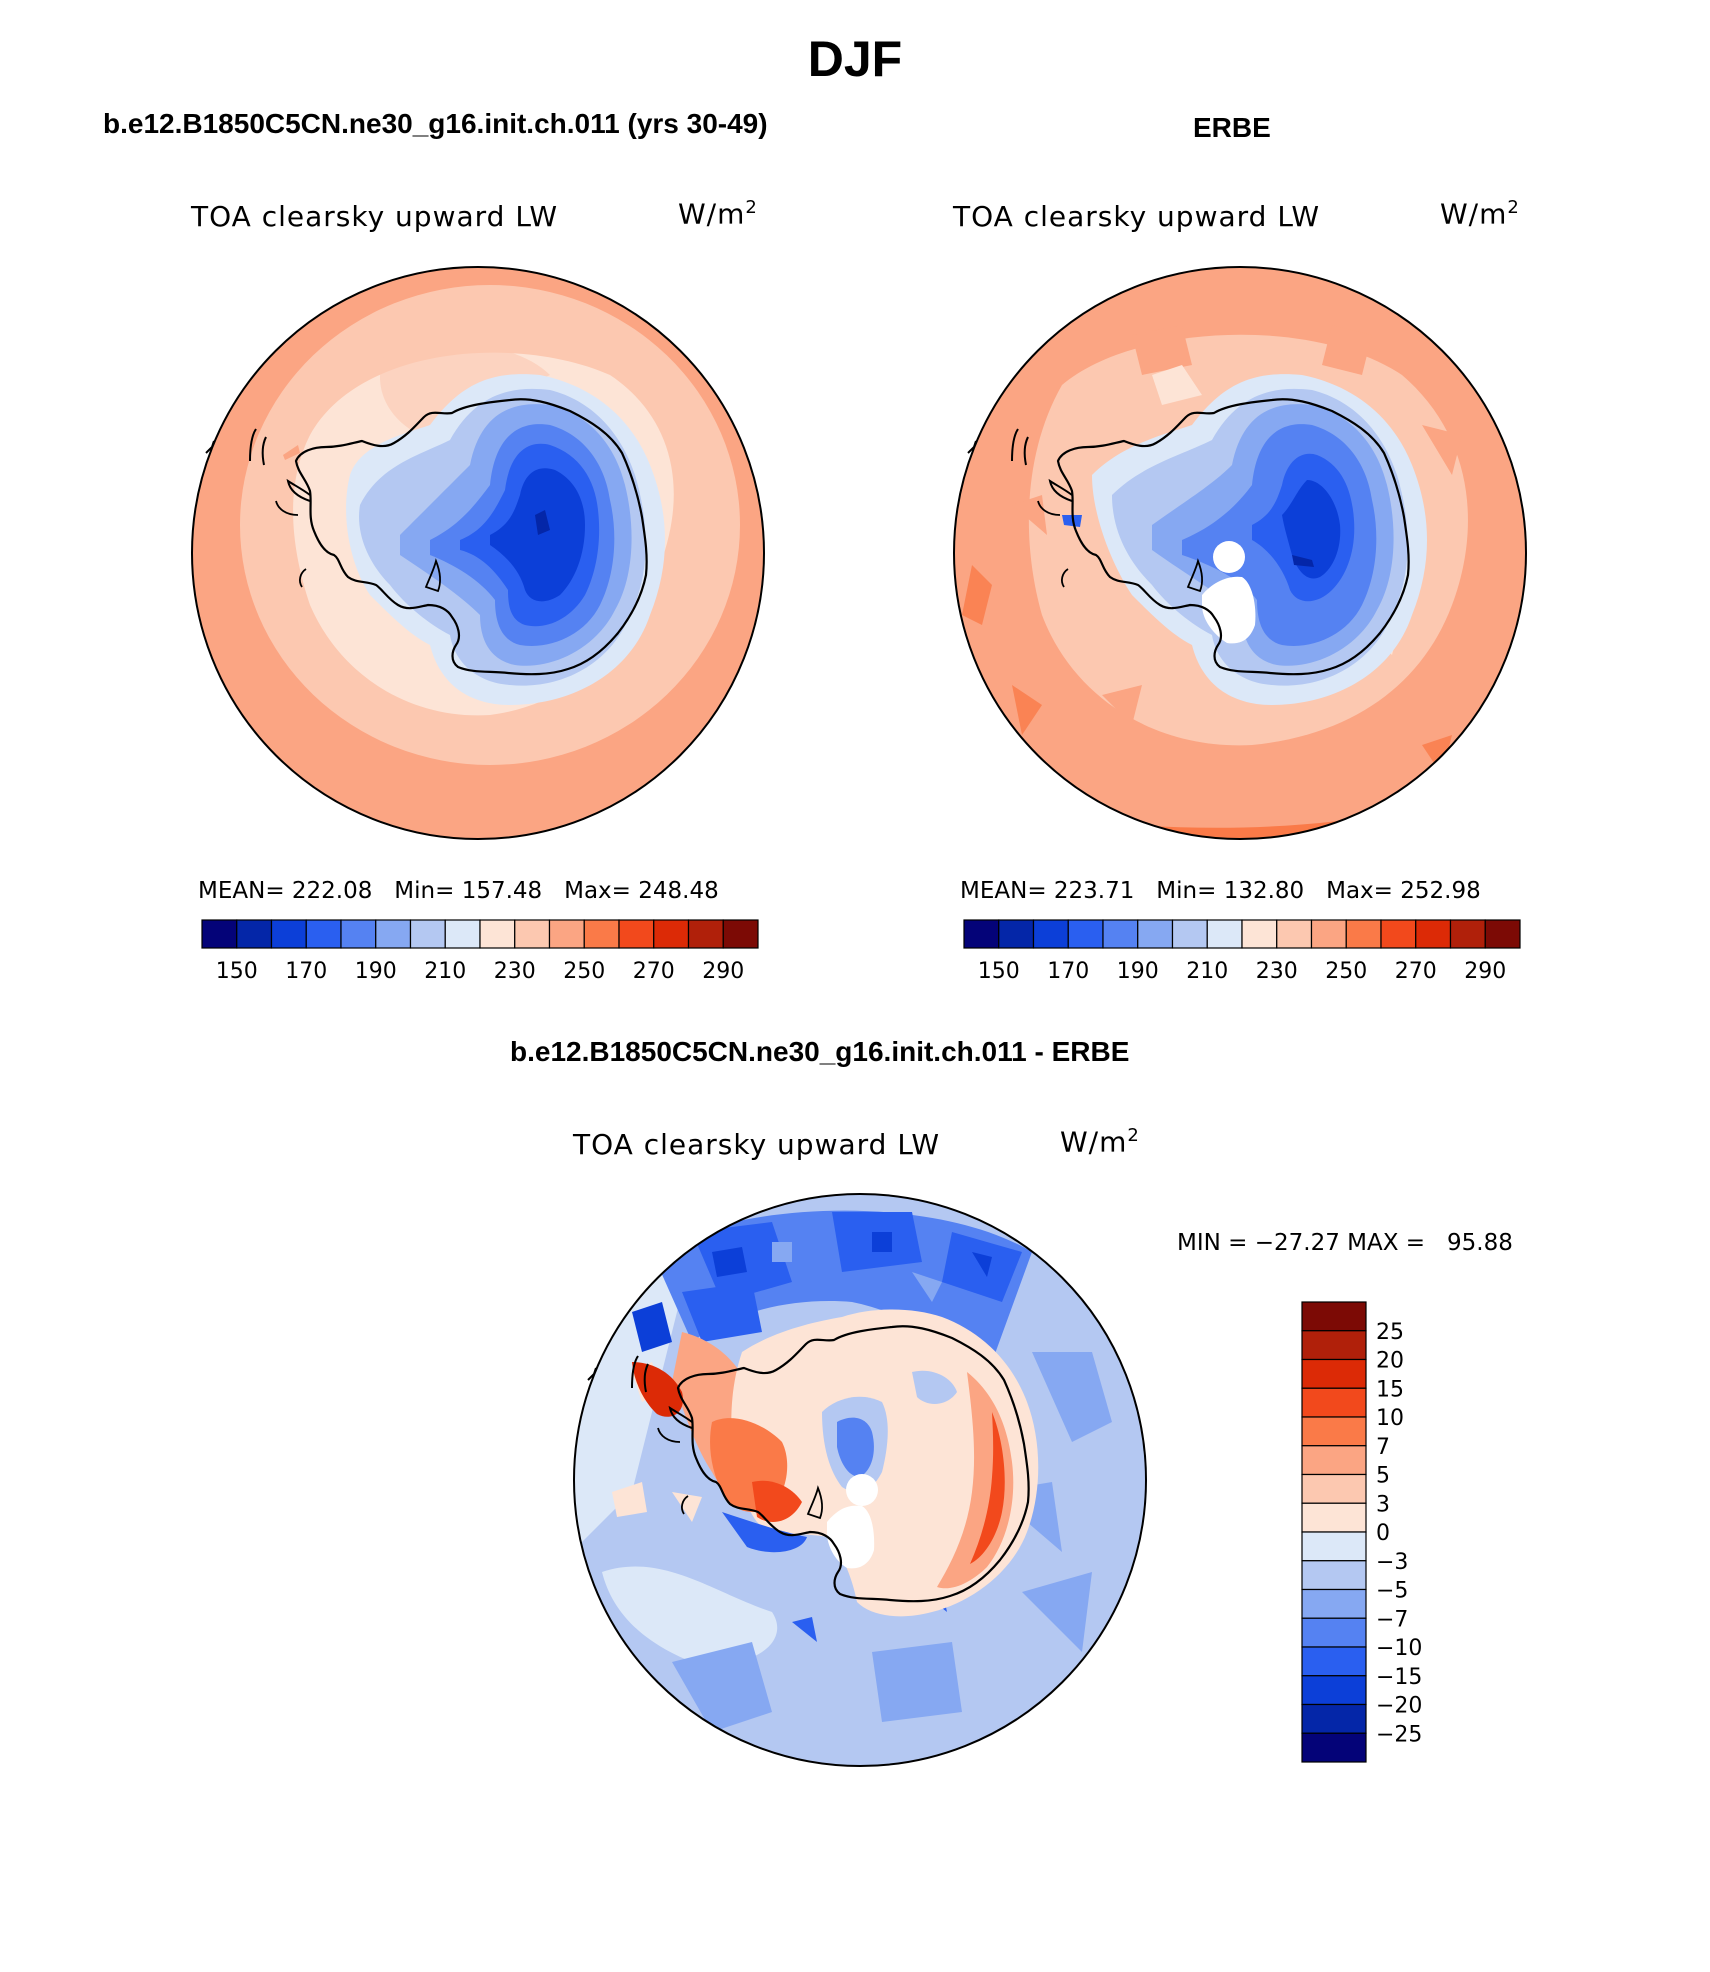  I want to click on obs-case-title: ERBE, so click(1232, 127).